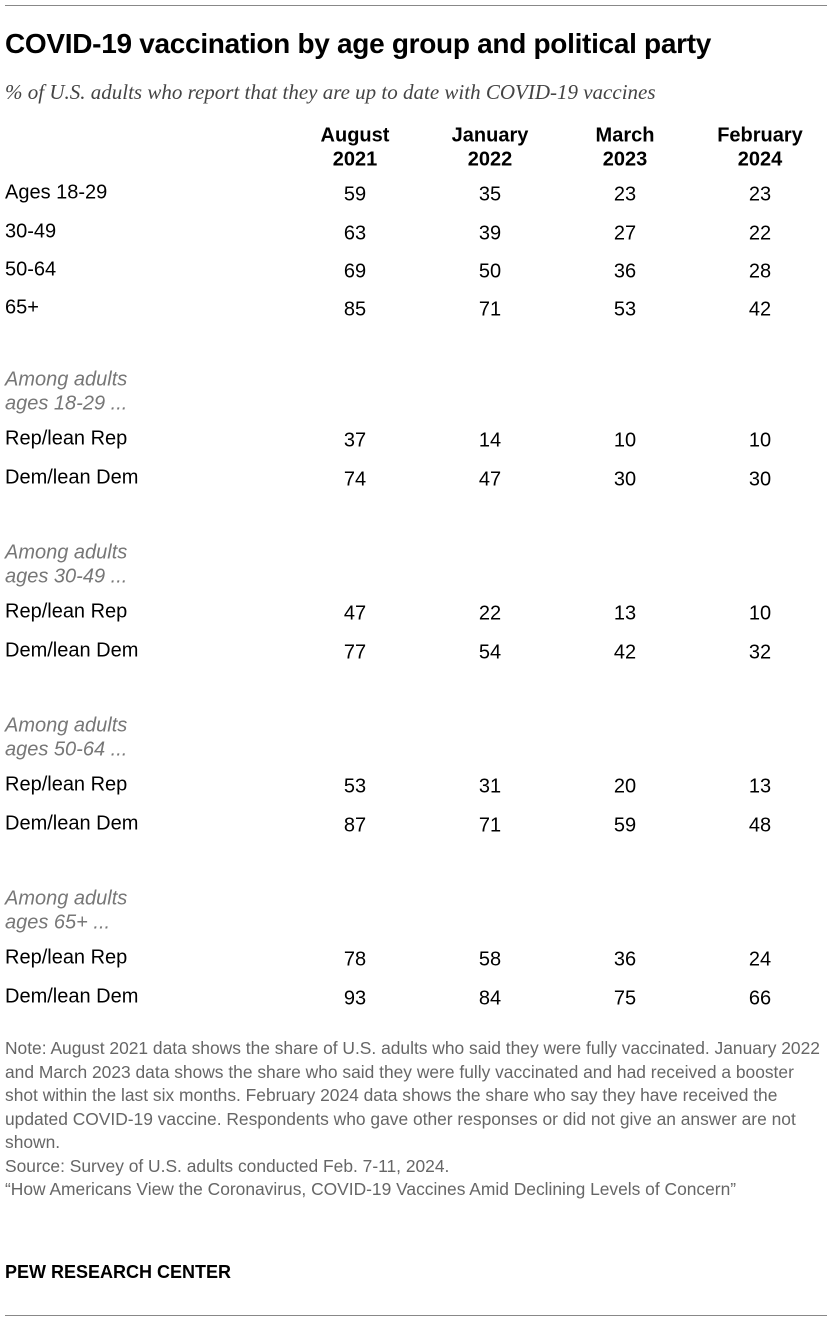  What do you see at coordinates (416, 5) in the screenshot?
I see `top-rule` at bounding box center [416, 5].